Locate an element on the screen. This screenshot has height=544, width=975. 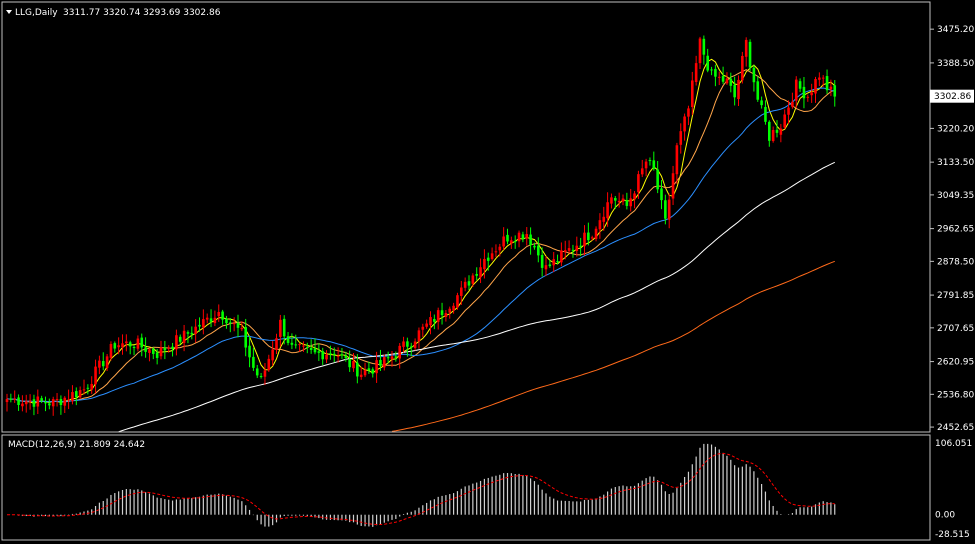
price-tick-label: 3220.20 is located at coordinates (955, 129).